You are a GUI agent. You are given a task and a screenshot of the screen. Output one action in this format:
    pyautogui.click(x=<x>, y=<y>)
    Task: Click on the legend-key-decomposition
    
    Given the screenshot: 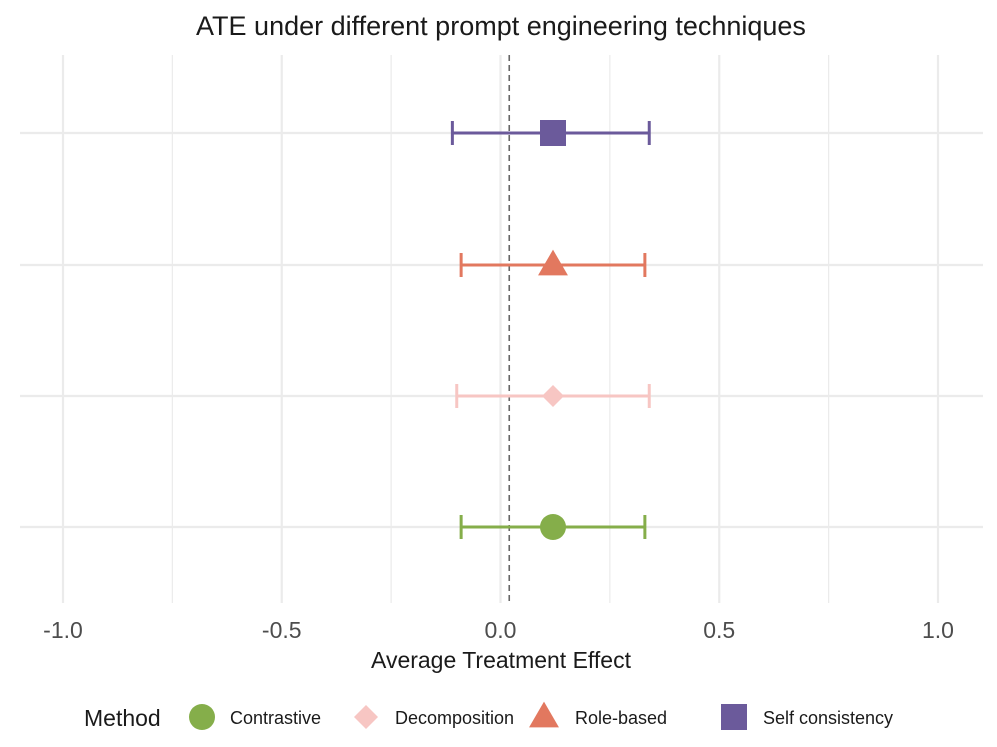 What is the action you would take?
    pyautogui.click(x=366, y=717)
    